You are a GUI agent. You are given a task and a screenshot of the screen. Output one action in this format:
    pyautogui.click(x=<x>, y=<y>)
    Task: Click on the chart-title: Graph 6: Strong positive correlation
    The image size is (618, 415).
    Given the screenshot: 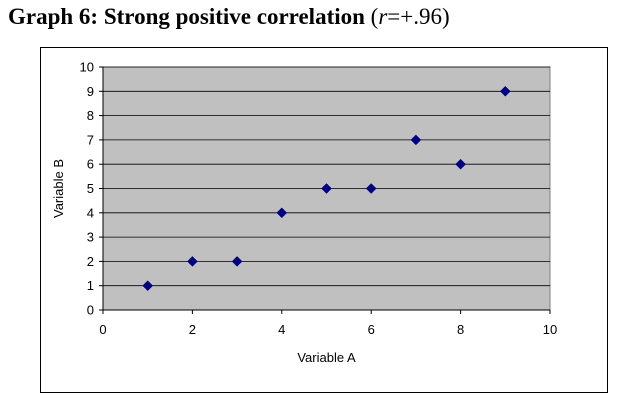 What is the action you would take?
    pyautogui.click(x=186, y=16)
    